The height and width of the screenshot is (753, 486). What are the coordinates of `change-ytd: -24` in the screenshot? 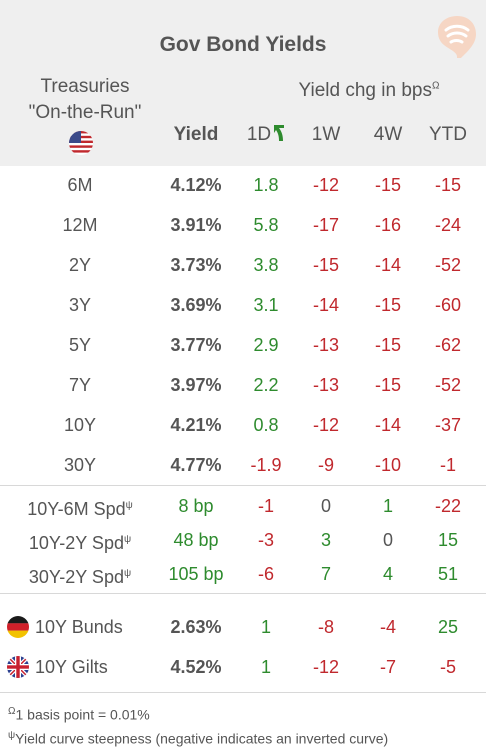 It's located at (447, 225).